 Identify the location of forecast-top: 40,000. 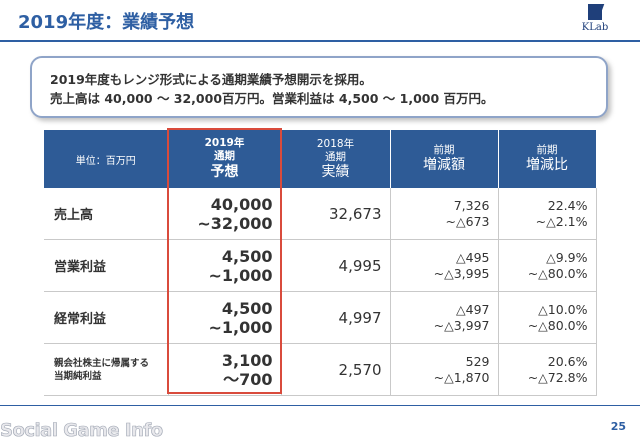
(241, 204).